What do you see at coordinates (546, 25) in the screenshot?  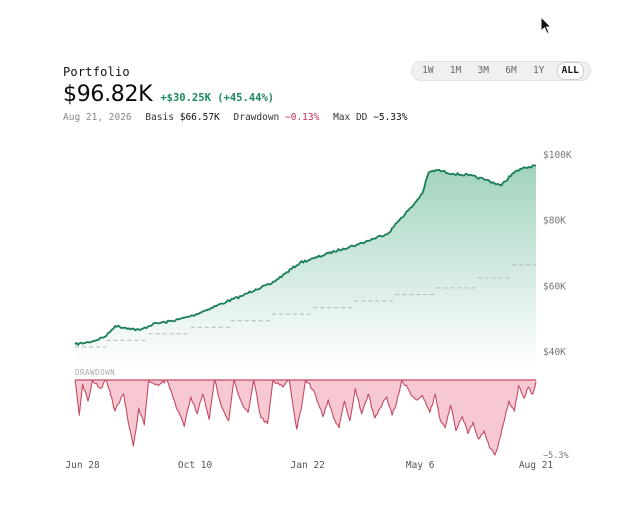 I see `mouse-pointer-icon` at bounding box center [546, 25].